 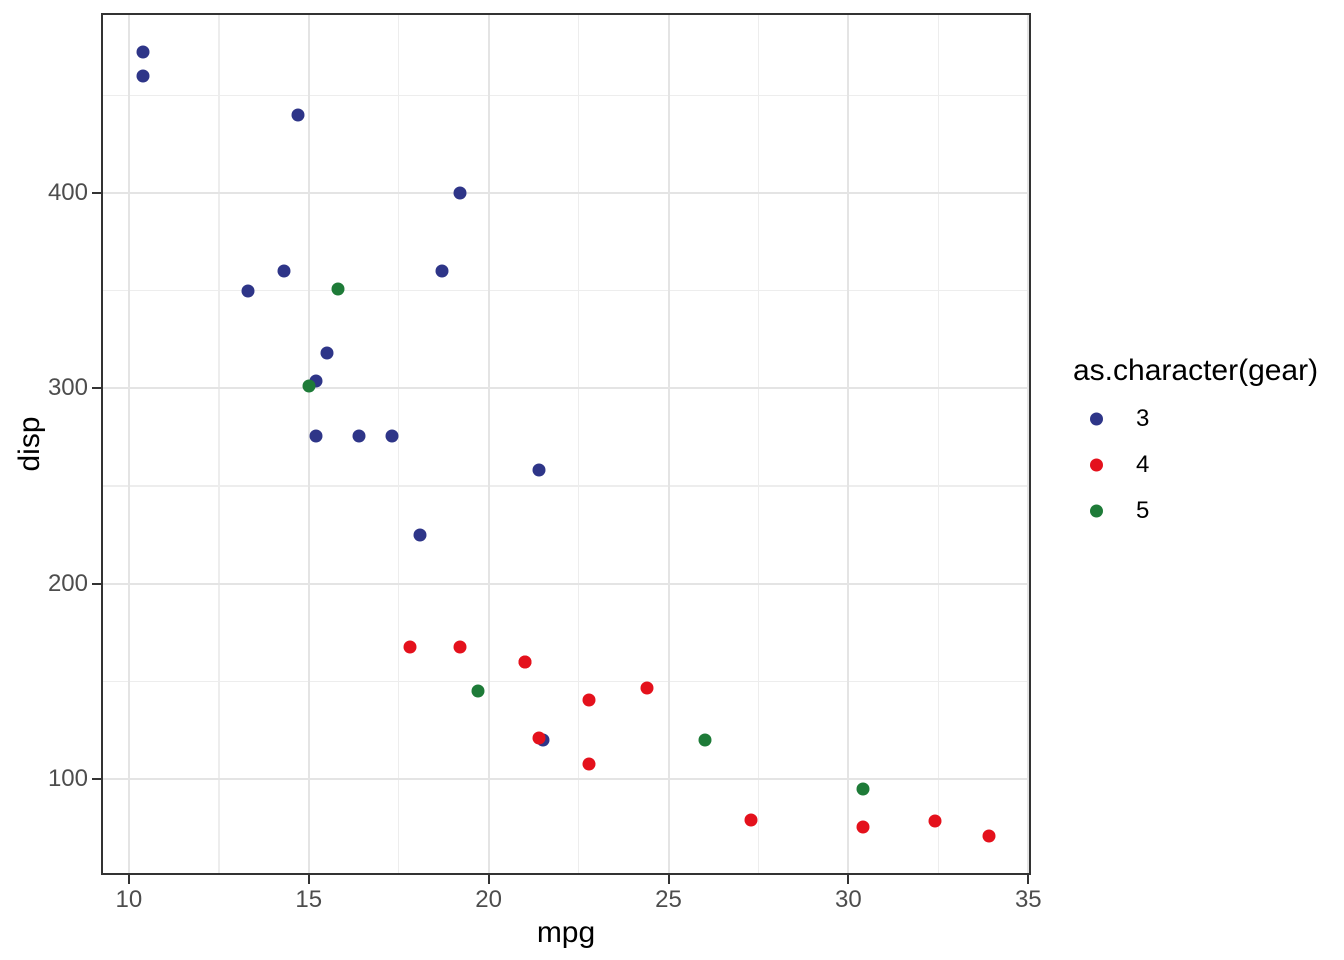 What do you see at coordinates (129, 899) in the screenshot?
I see `x-tick-label: 10` at bounding box center [129, 899].